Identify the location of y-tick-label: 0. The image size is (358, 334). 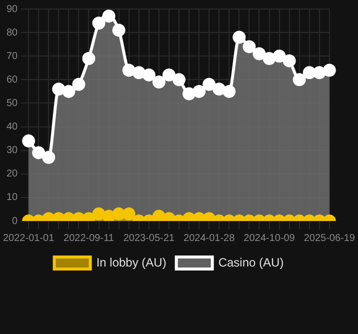
(15, 221).